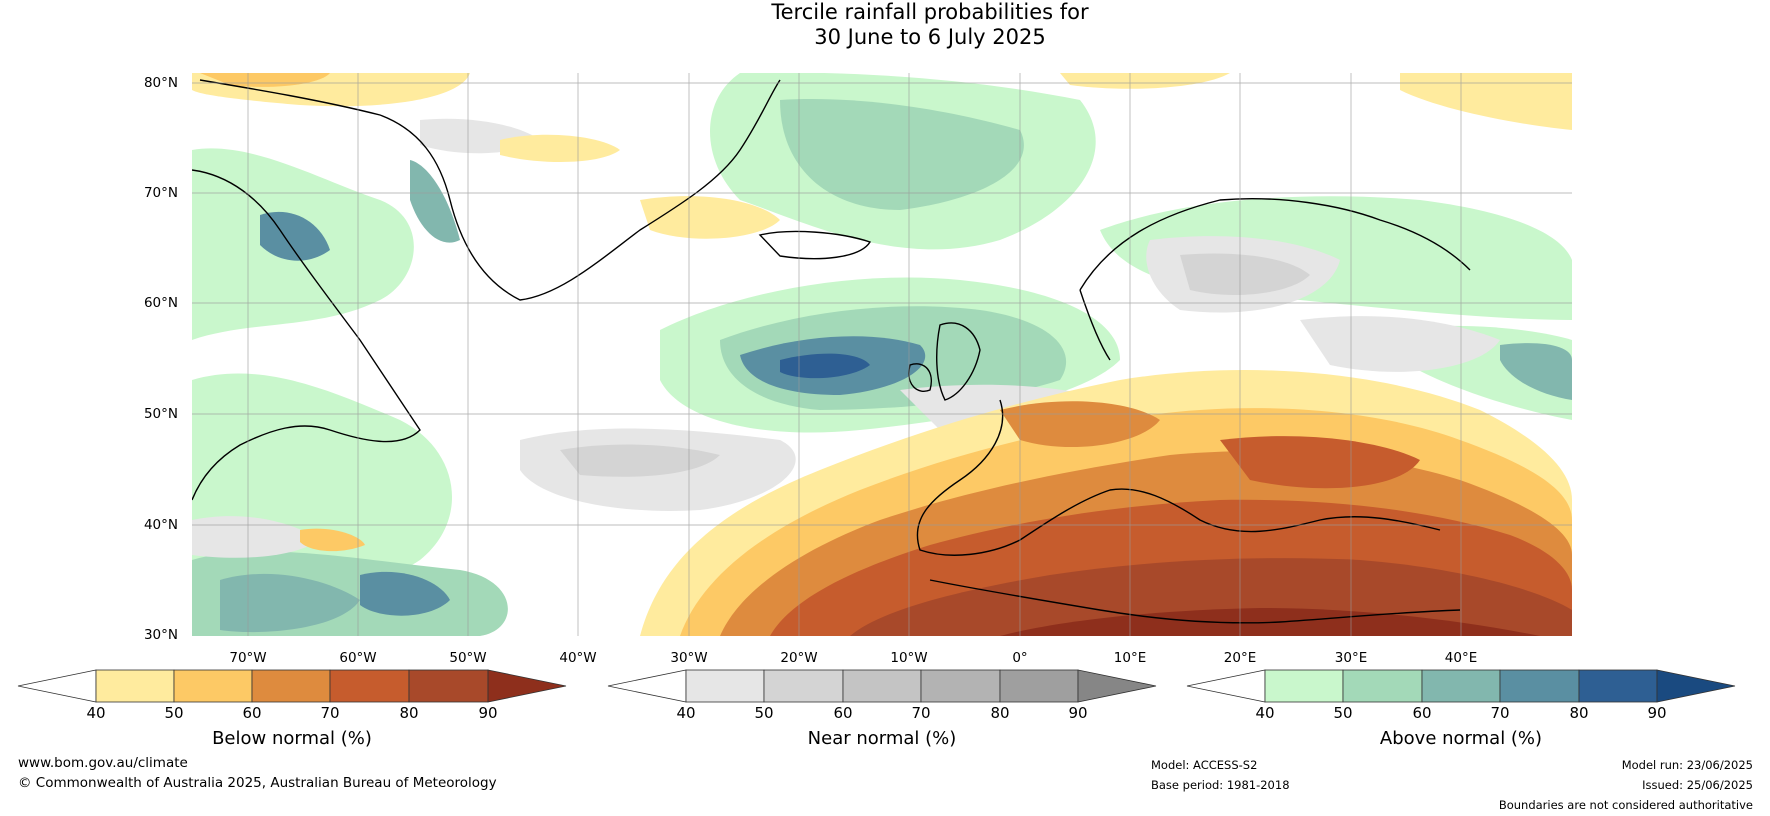 This screenshot has width=1770, height=816. Describe the element at coordinates (578, 658) in the screenshot. I see `lon-label-40w: 40°W` at that location.